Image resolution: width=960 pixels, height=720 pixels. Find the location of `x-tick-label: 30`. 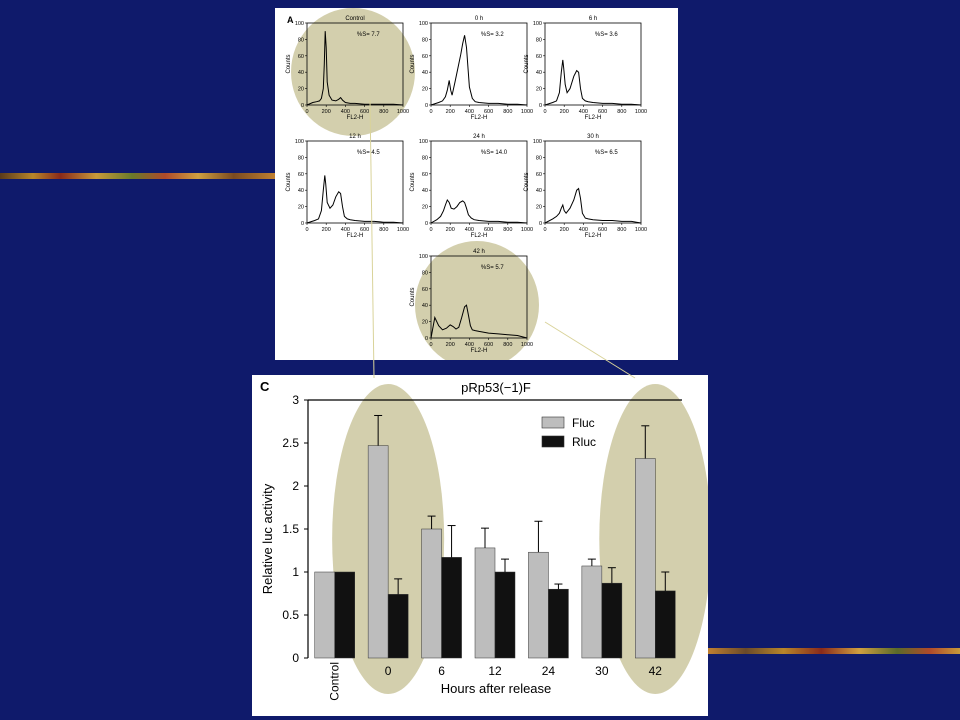

x-tick-label: 30 is located at coordinates (602, 671).